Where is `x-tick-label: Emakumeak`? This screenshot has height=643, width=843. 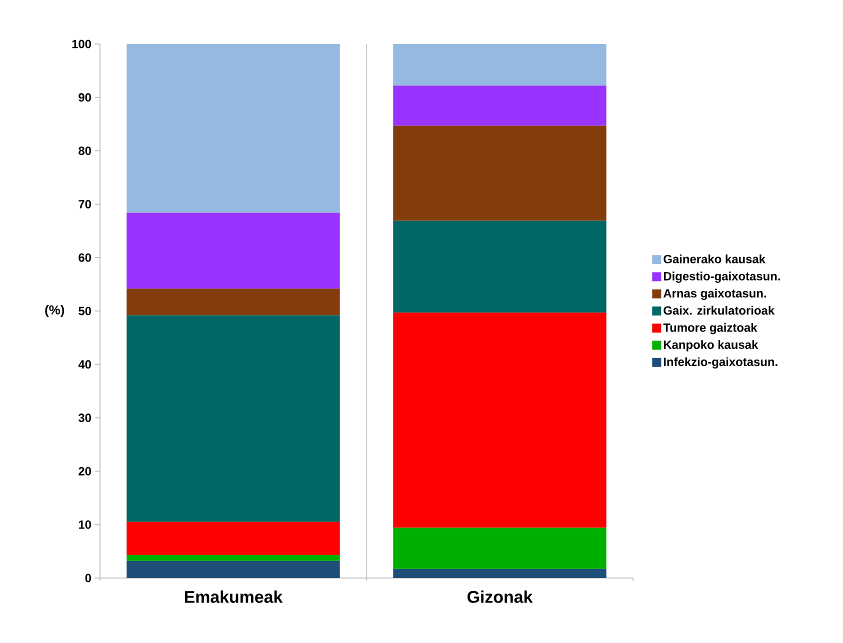
x-tick-label: Emakumeak is located at coordinates (233, 596).